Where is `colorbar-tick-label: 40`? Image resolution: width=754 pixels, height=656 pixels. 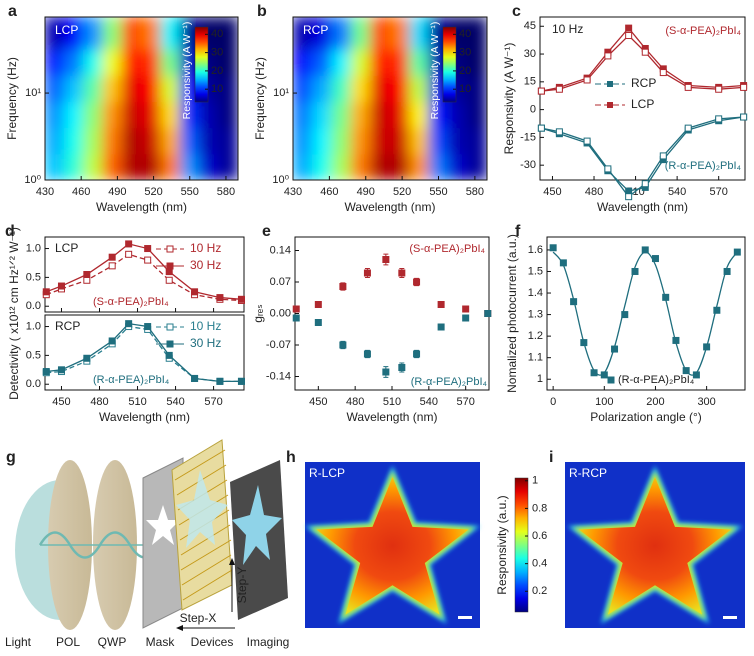 colorbar-tick-label: 40 is located at coordinates (465, 34).